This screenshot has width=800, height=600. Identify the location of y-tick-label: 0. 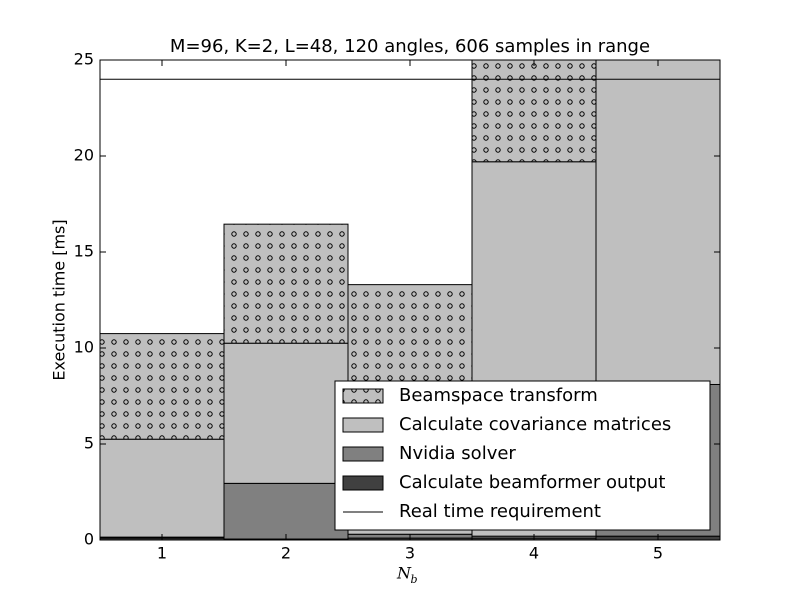
(89, 539).